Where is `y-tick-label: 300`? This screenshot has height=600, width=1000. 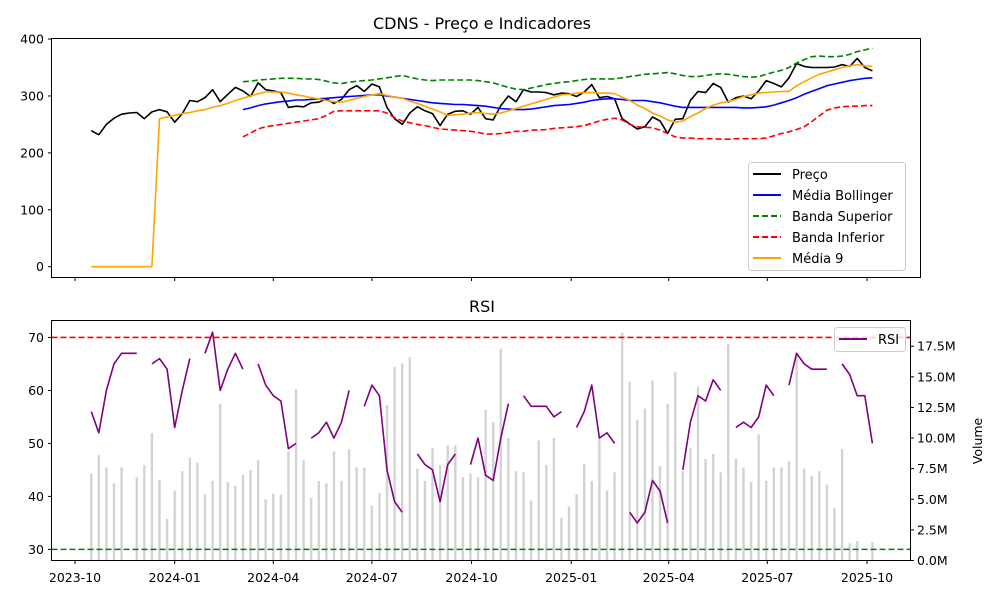 y-tick-label: 300 is located at coordinates (32, 95).